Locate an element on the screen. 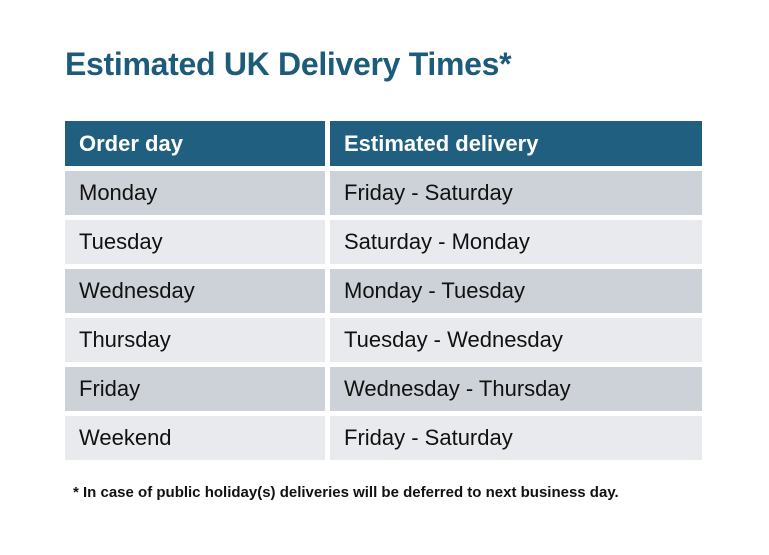  table-cell-estimated-delivery: Monday - Tuesday is located at coordinates (516, 291).